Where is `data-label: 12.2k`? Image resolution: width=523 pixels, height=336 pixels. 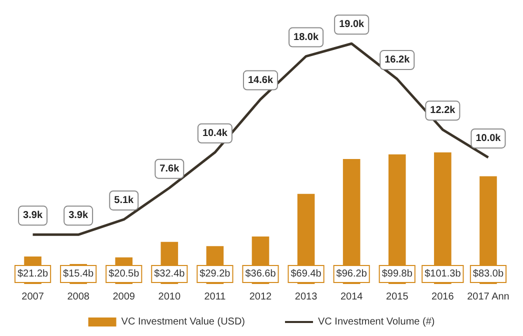 data-label: 12.2k is located at coordinates (443, 110).